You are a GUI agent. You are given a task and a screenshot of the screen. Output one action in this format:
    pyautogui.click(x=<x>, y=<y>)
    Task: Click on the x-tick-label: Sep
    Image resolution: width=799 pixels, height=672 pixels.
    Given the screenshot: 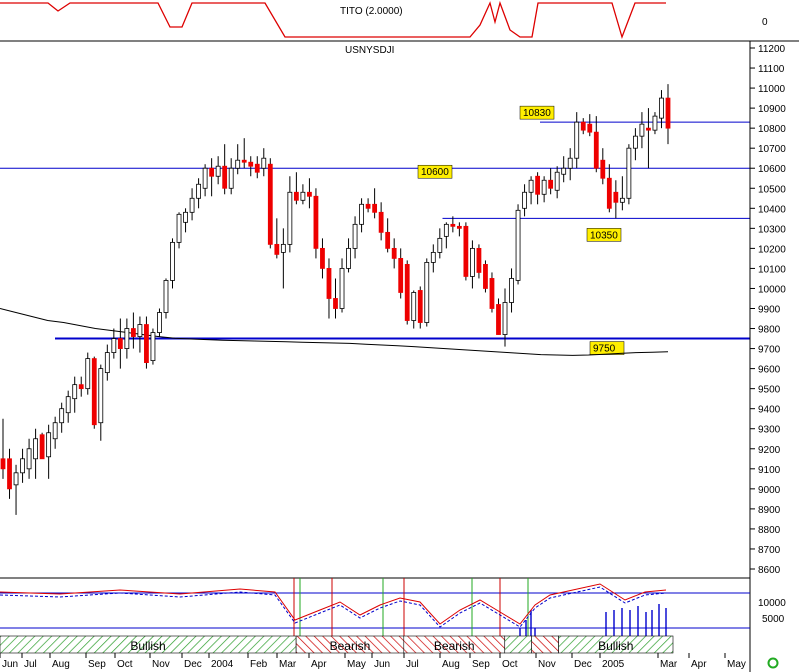 What is the action you would take?
    pyautogui.click(x=481, y=664)
    